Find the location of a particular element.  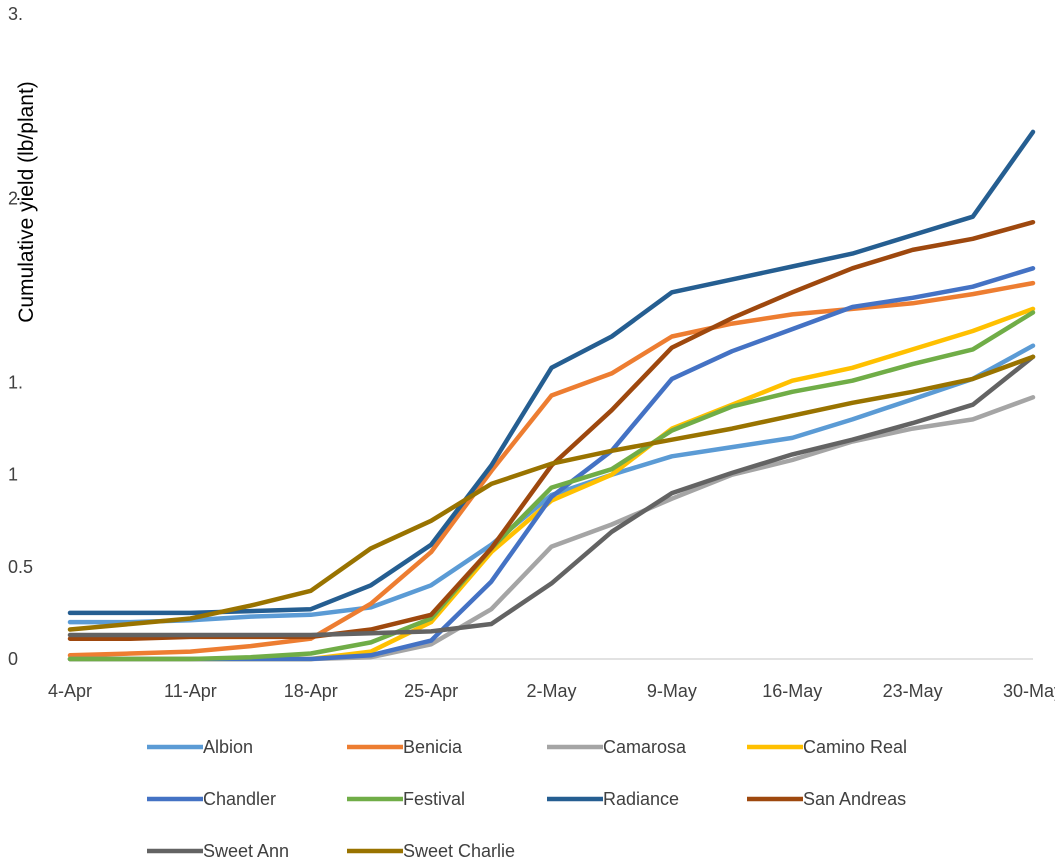

x-tick-label: 23-May is located at coordinates (913, 691).